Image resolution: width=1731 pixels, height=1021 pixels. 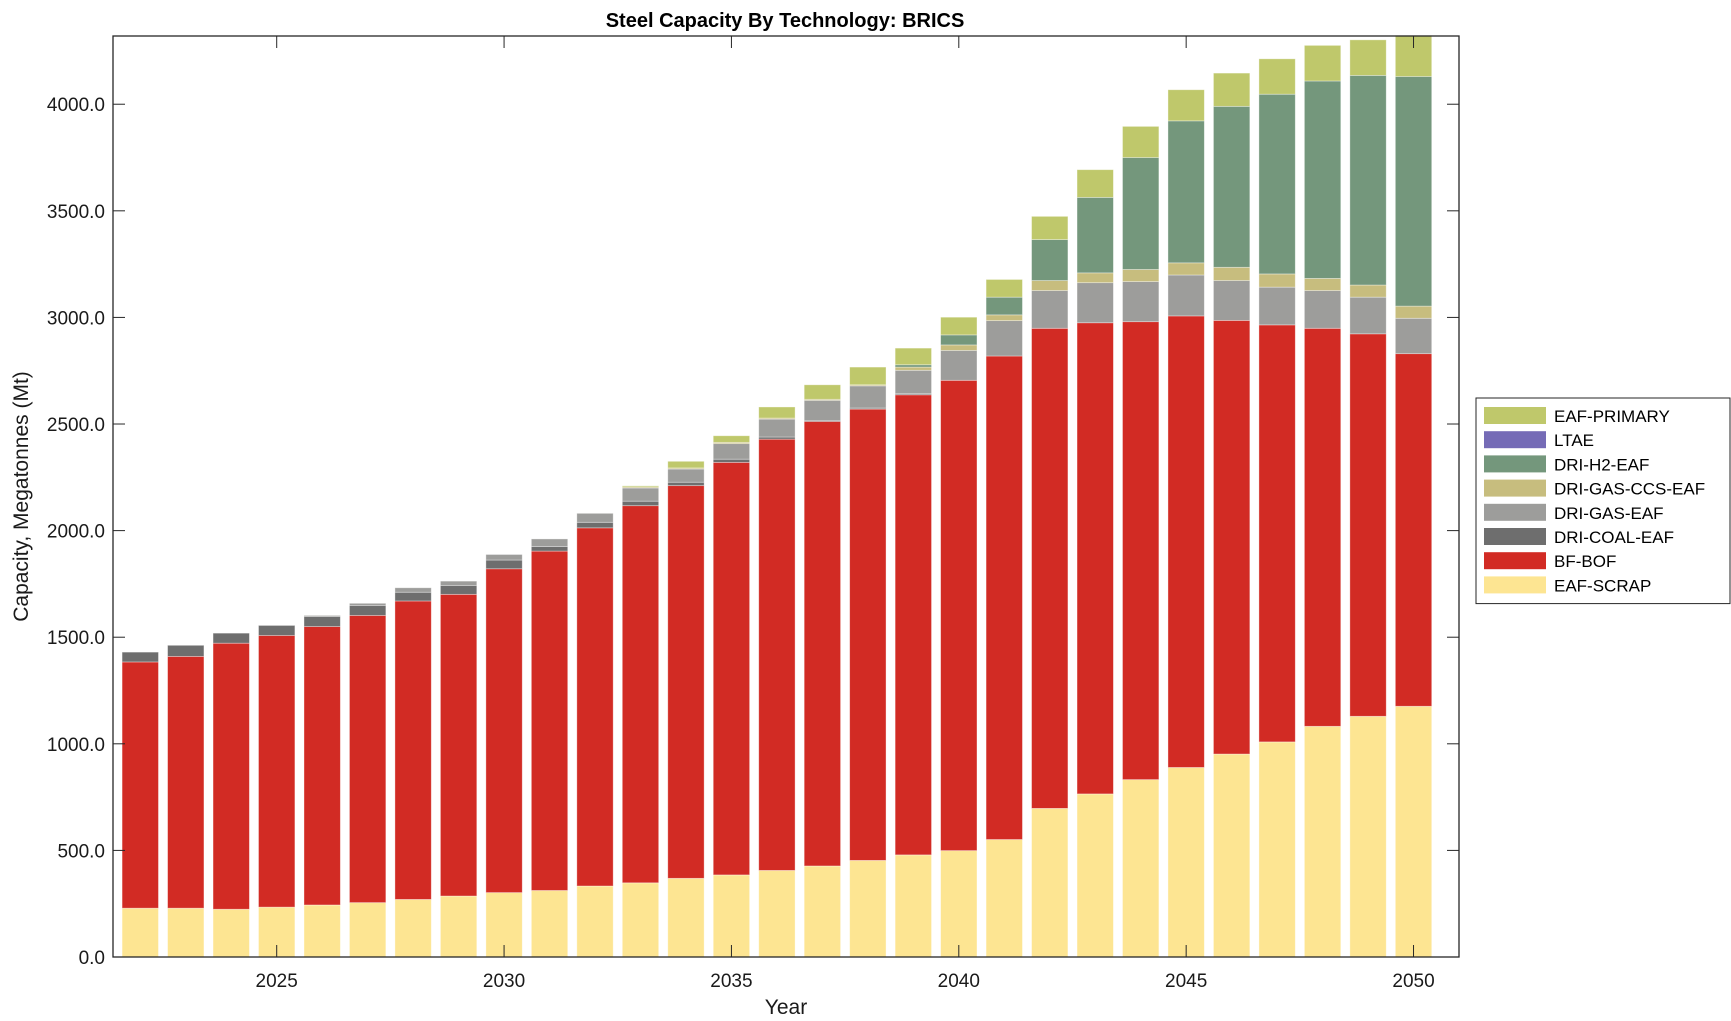 What do you see at coordinates (1050, 883) in the screenshot?
I see `bar-segment-eaf-scrap-2042` at bounding box center [1050, 883].